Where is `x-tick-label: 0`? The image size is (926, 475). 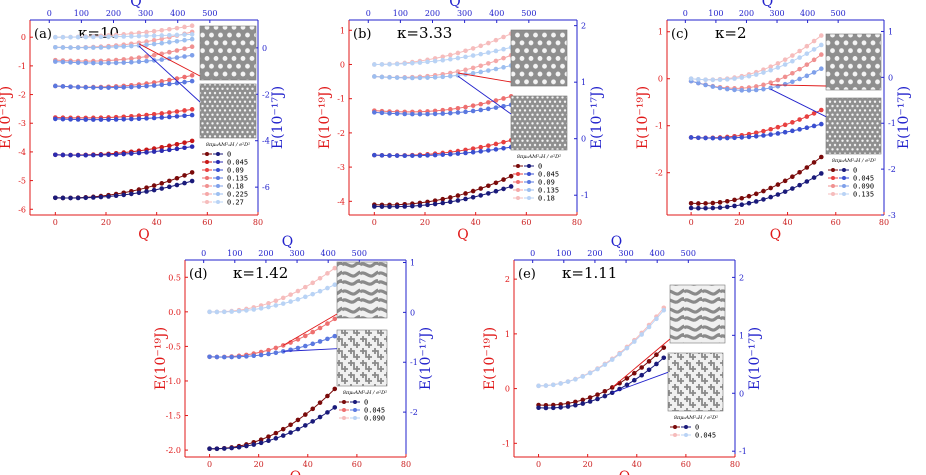
x-tick-label: 0 is located at coordinates (538, 464).